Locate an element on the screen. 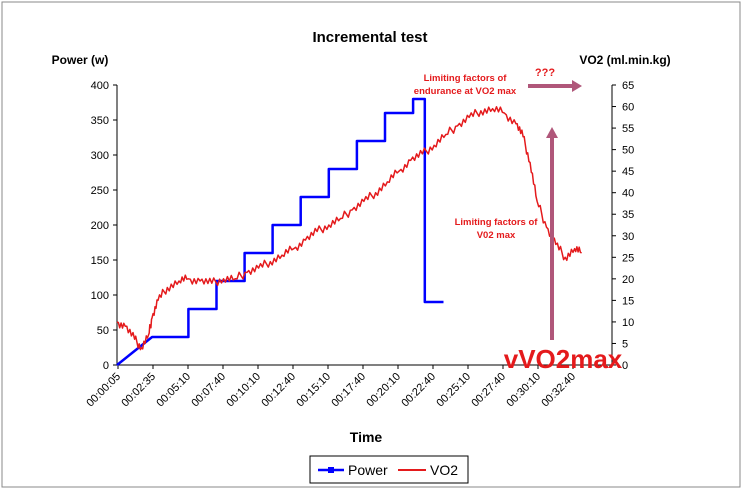  legend-box is located at coordinates (389, 469).